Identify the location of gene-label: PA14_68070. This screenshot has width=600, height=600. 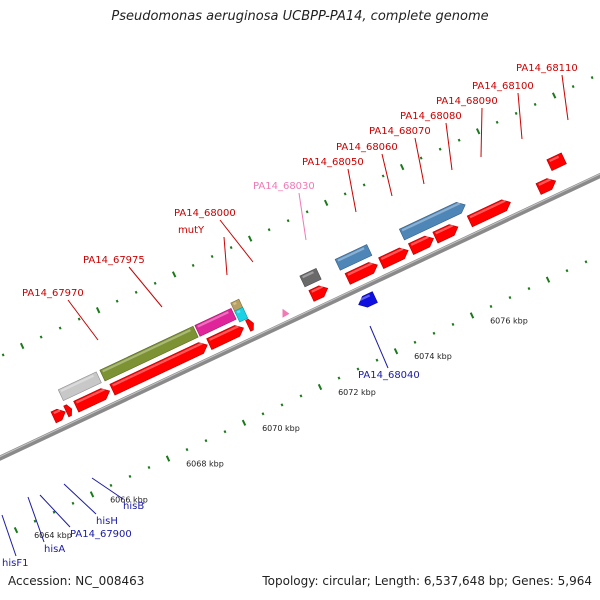
(400, 131).